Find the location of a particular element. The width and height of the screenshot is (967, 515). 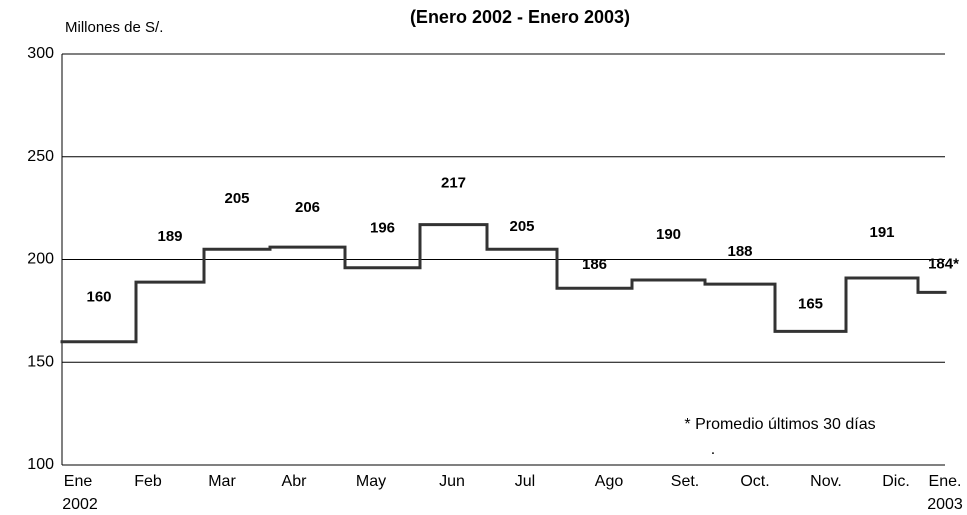

annotation: . is located at coordinates (713, 449).